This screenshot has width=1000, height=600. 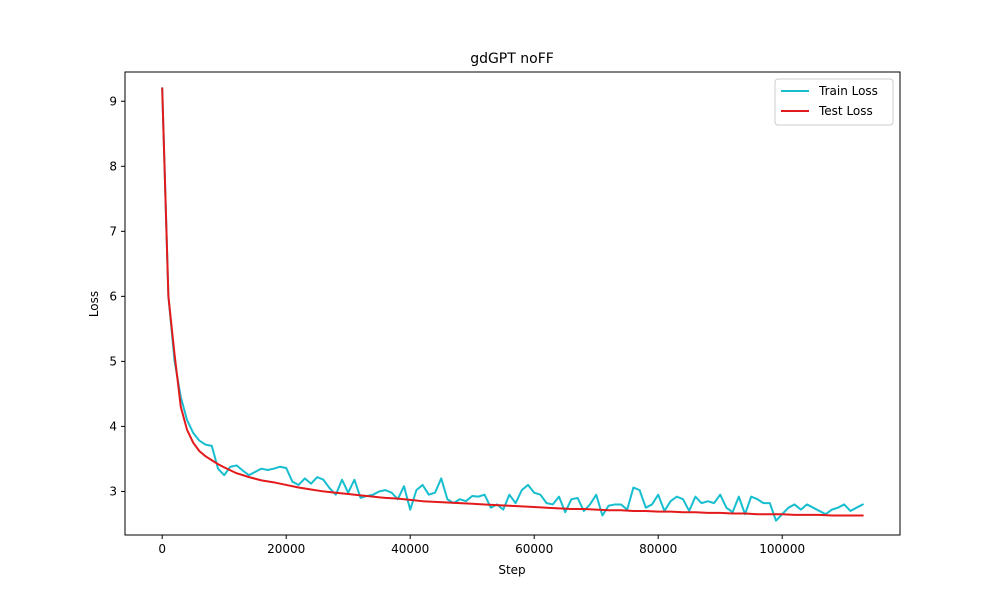 What do you see at coordinates (410, 549) in the screenshot?
I see `x-tick-label: 40000` at bounding box center [410, 549].